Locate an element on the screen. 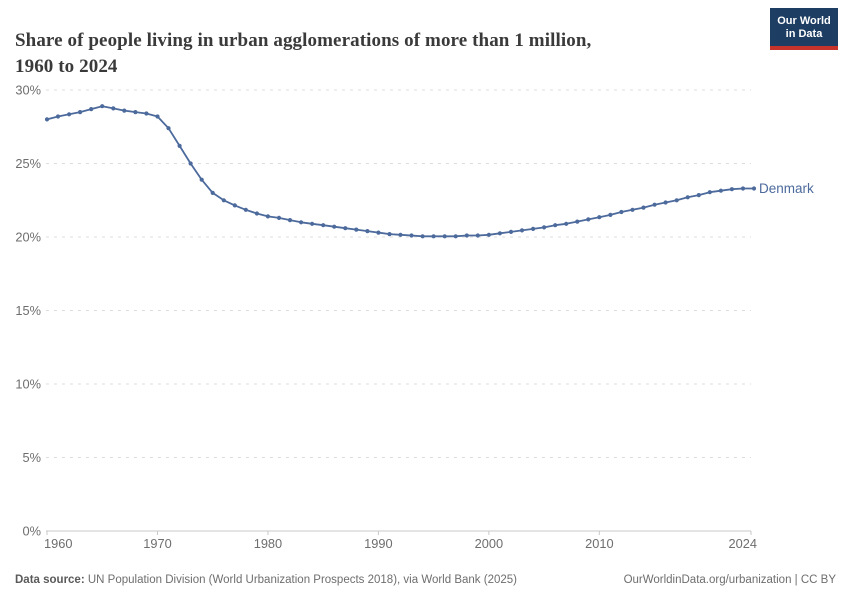 Image resolution: width=850 pixels, height=600 pixels. series-label: Denmark is located at coordinates (786, 188).